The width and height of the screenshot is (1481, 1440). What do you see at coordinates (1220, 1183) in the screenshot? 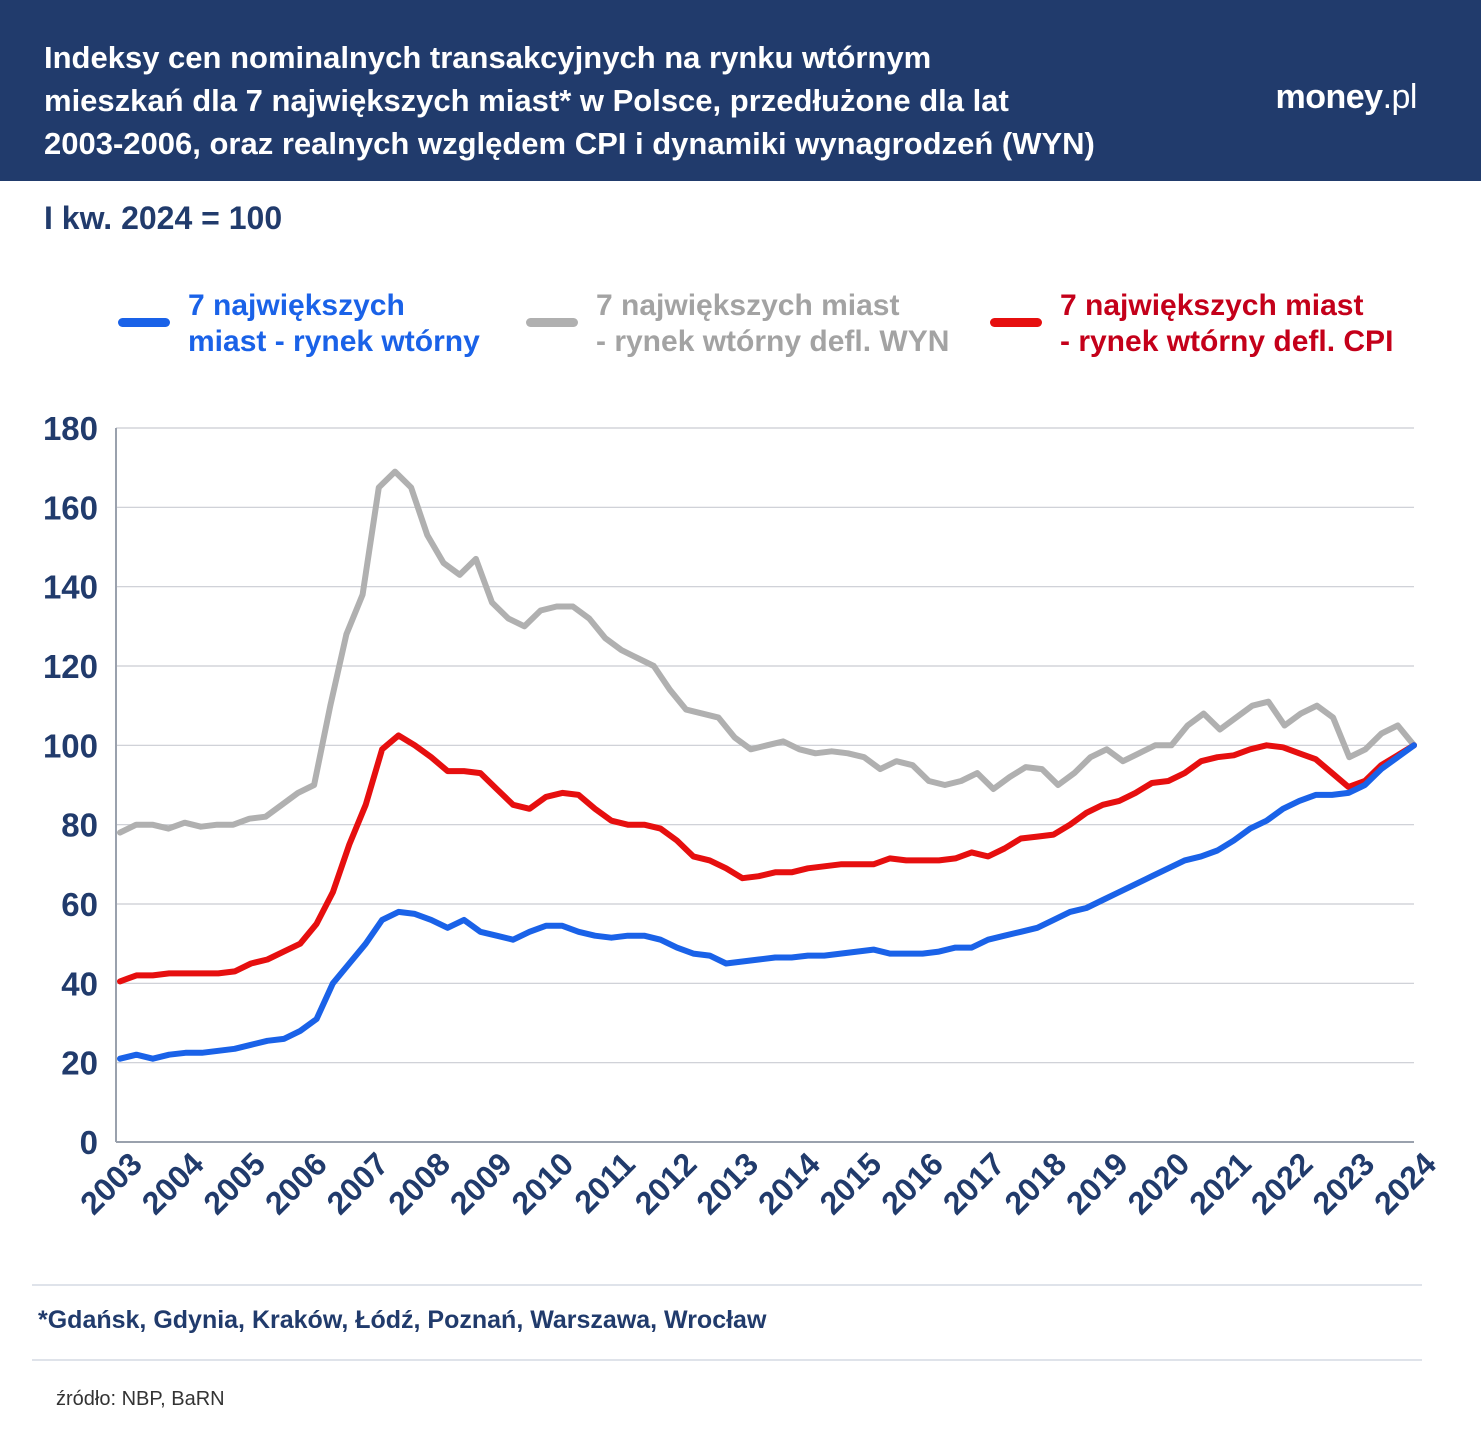
I see `x-tick-label: 2021` at bounding box center [1220, 1183].